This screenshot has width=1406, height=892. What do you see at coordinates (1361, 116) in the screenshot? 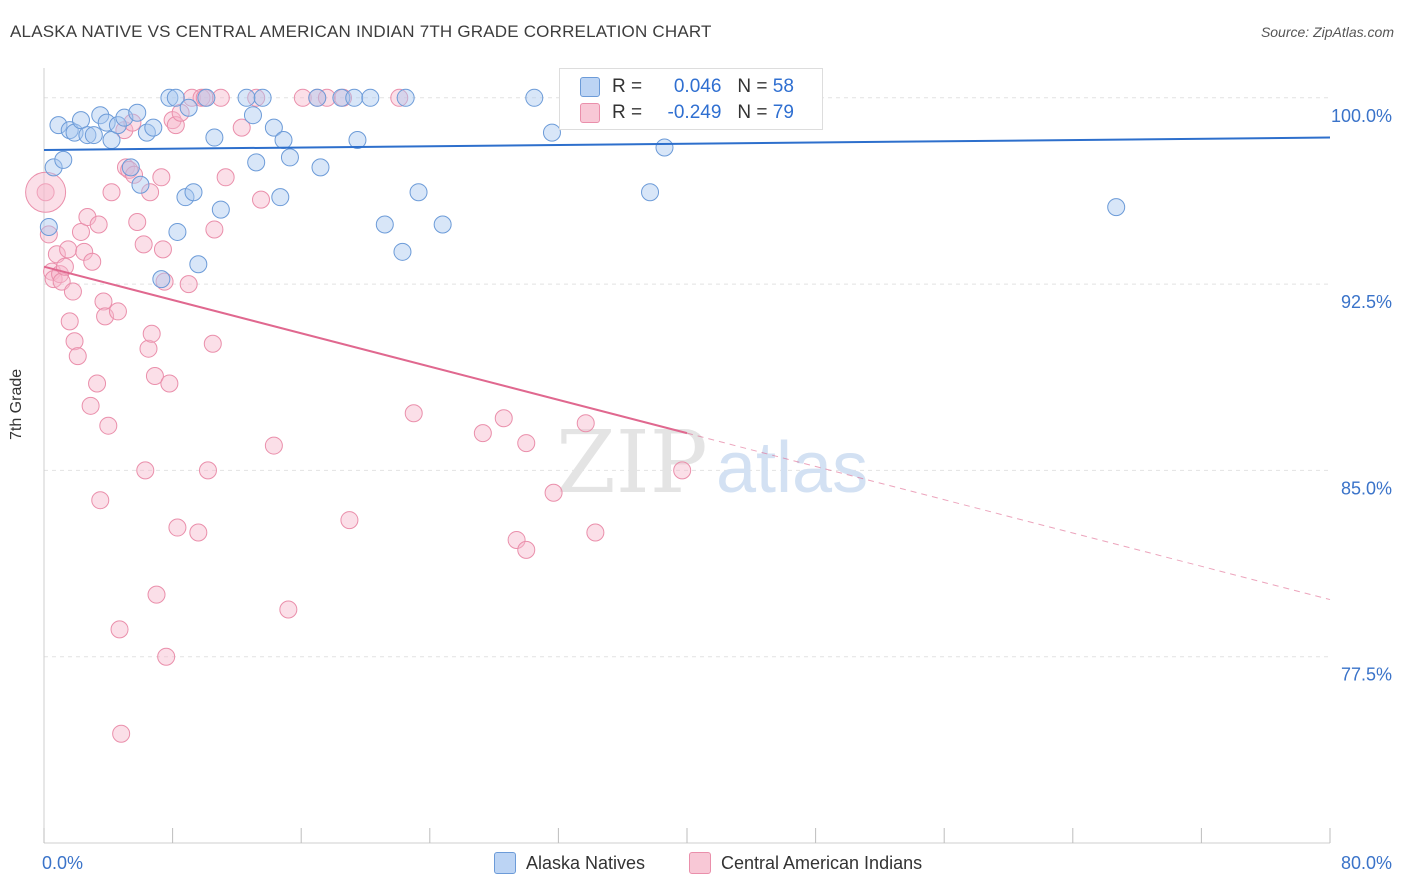
I see `y-tick-label: 100.0%` at bounding box center [1361, 116].